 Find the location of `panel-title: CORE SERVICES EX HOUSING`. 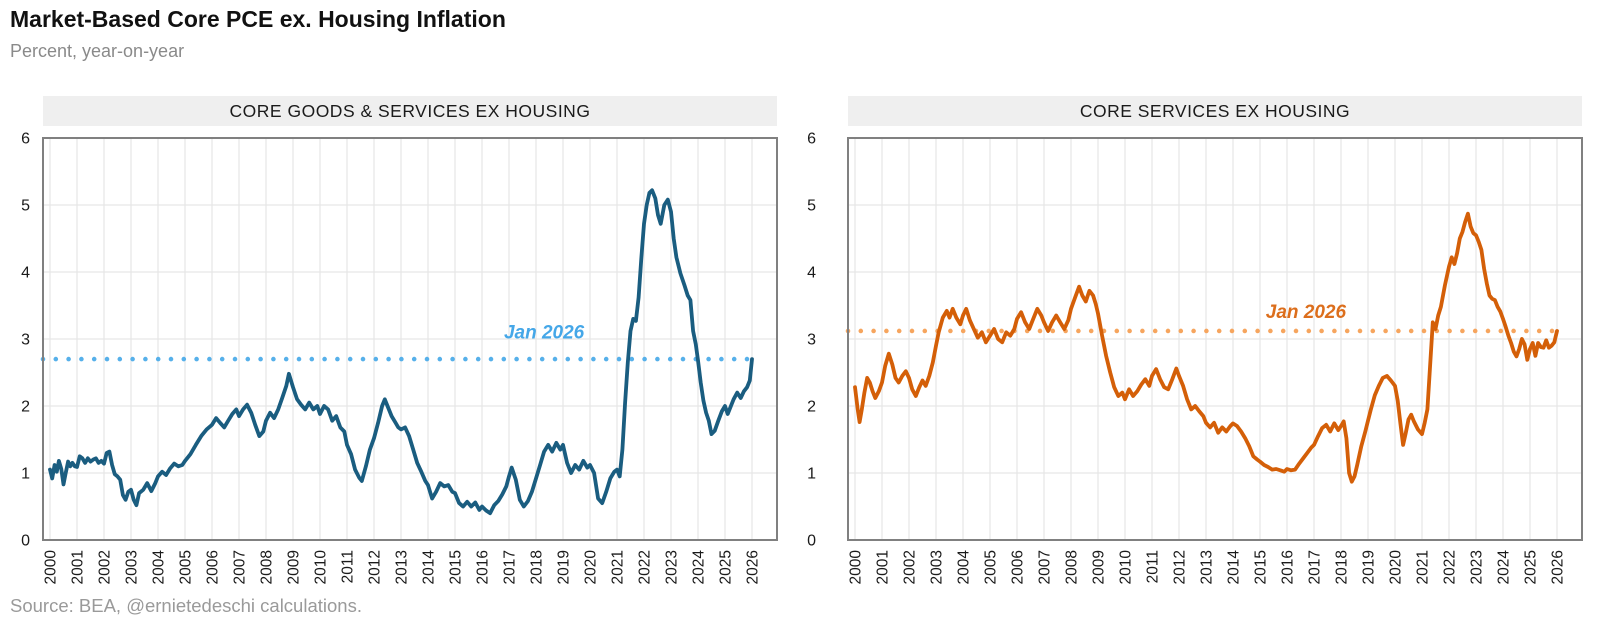

panel-title: CORE SERVICES EX HOUSING is located at coordinates (1215, 111).